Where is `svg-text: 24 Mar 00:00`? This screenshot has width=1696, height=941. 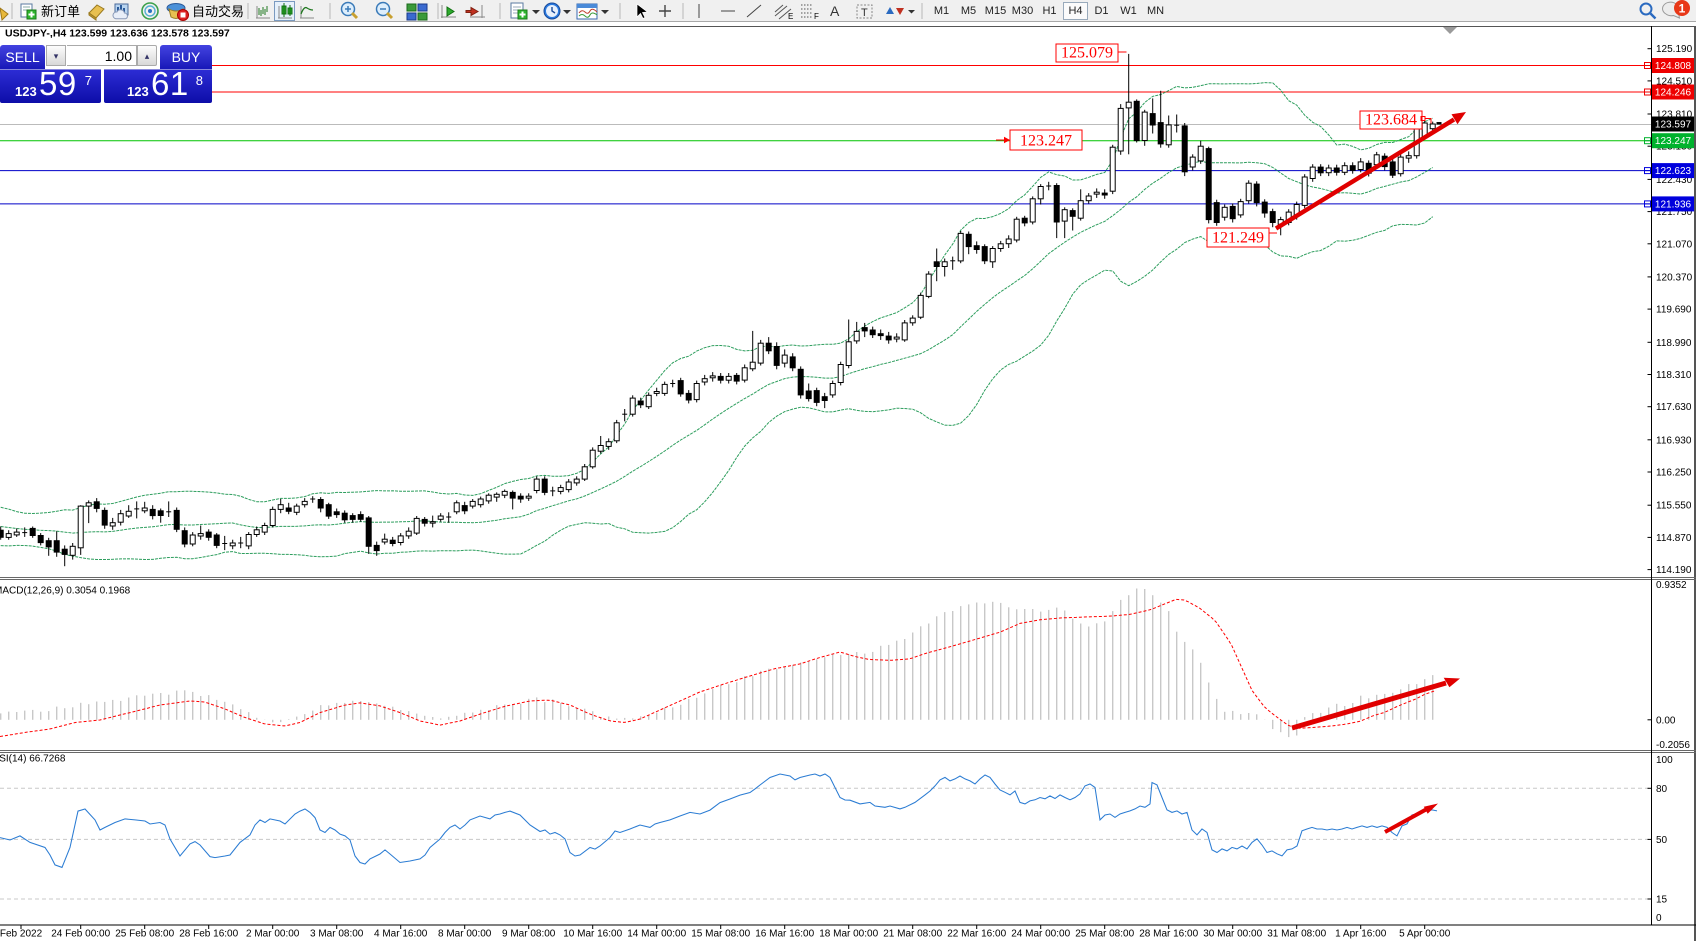 svg-text: 24 Mar 00:00 is located at coordinates (1040, 934).